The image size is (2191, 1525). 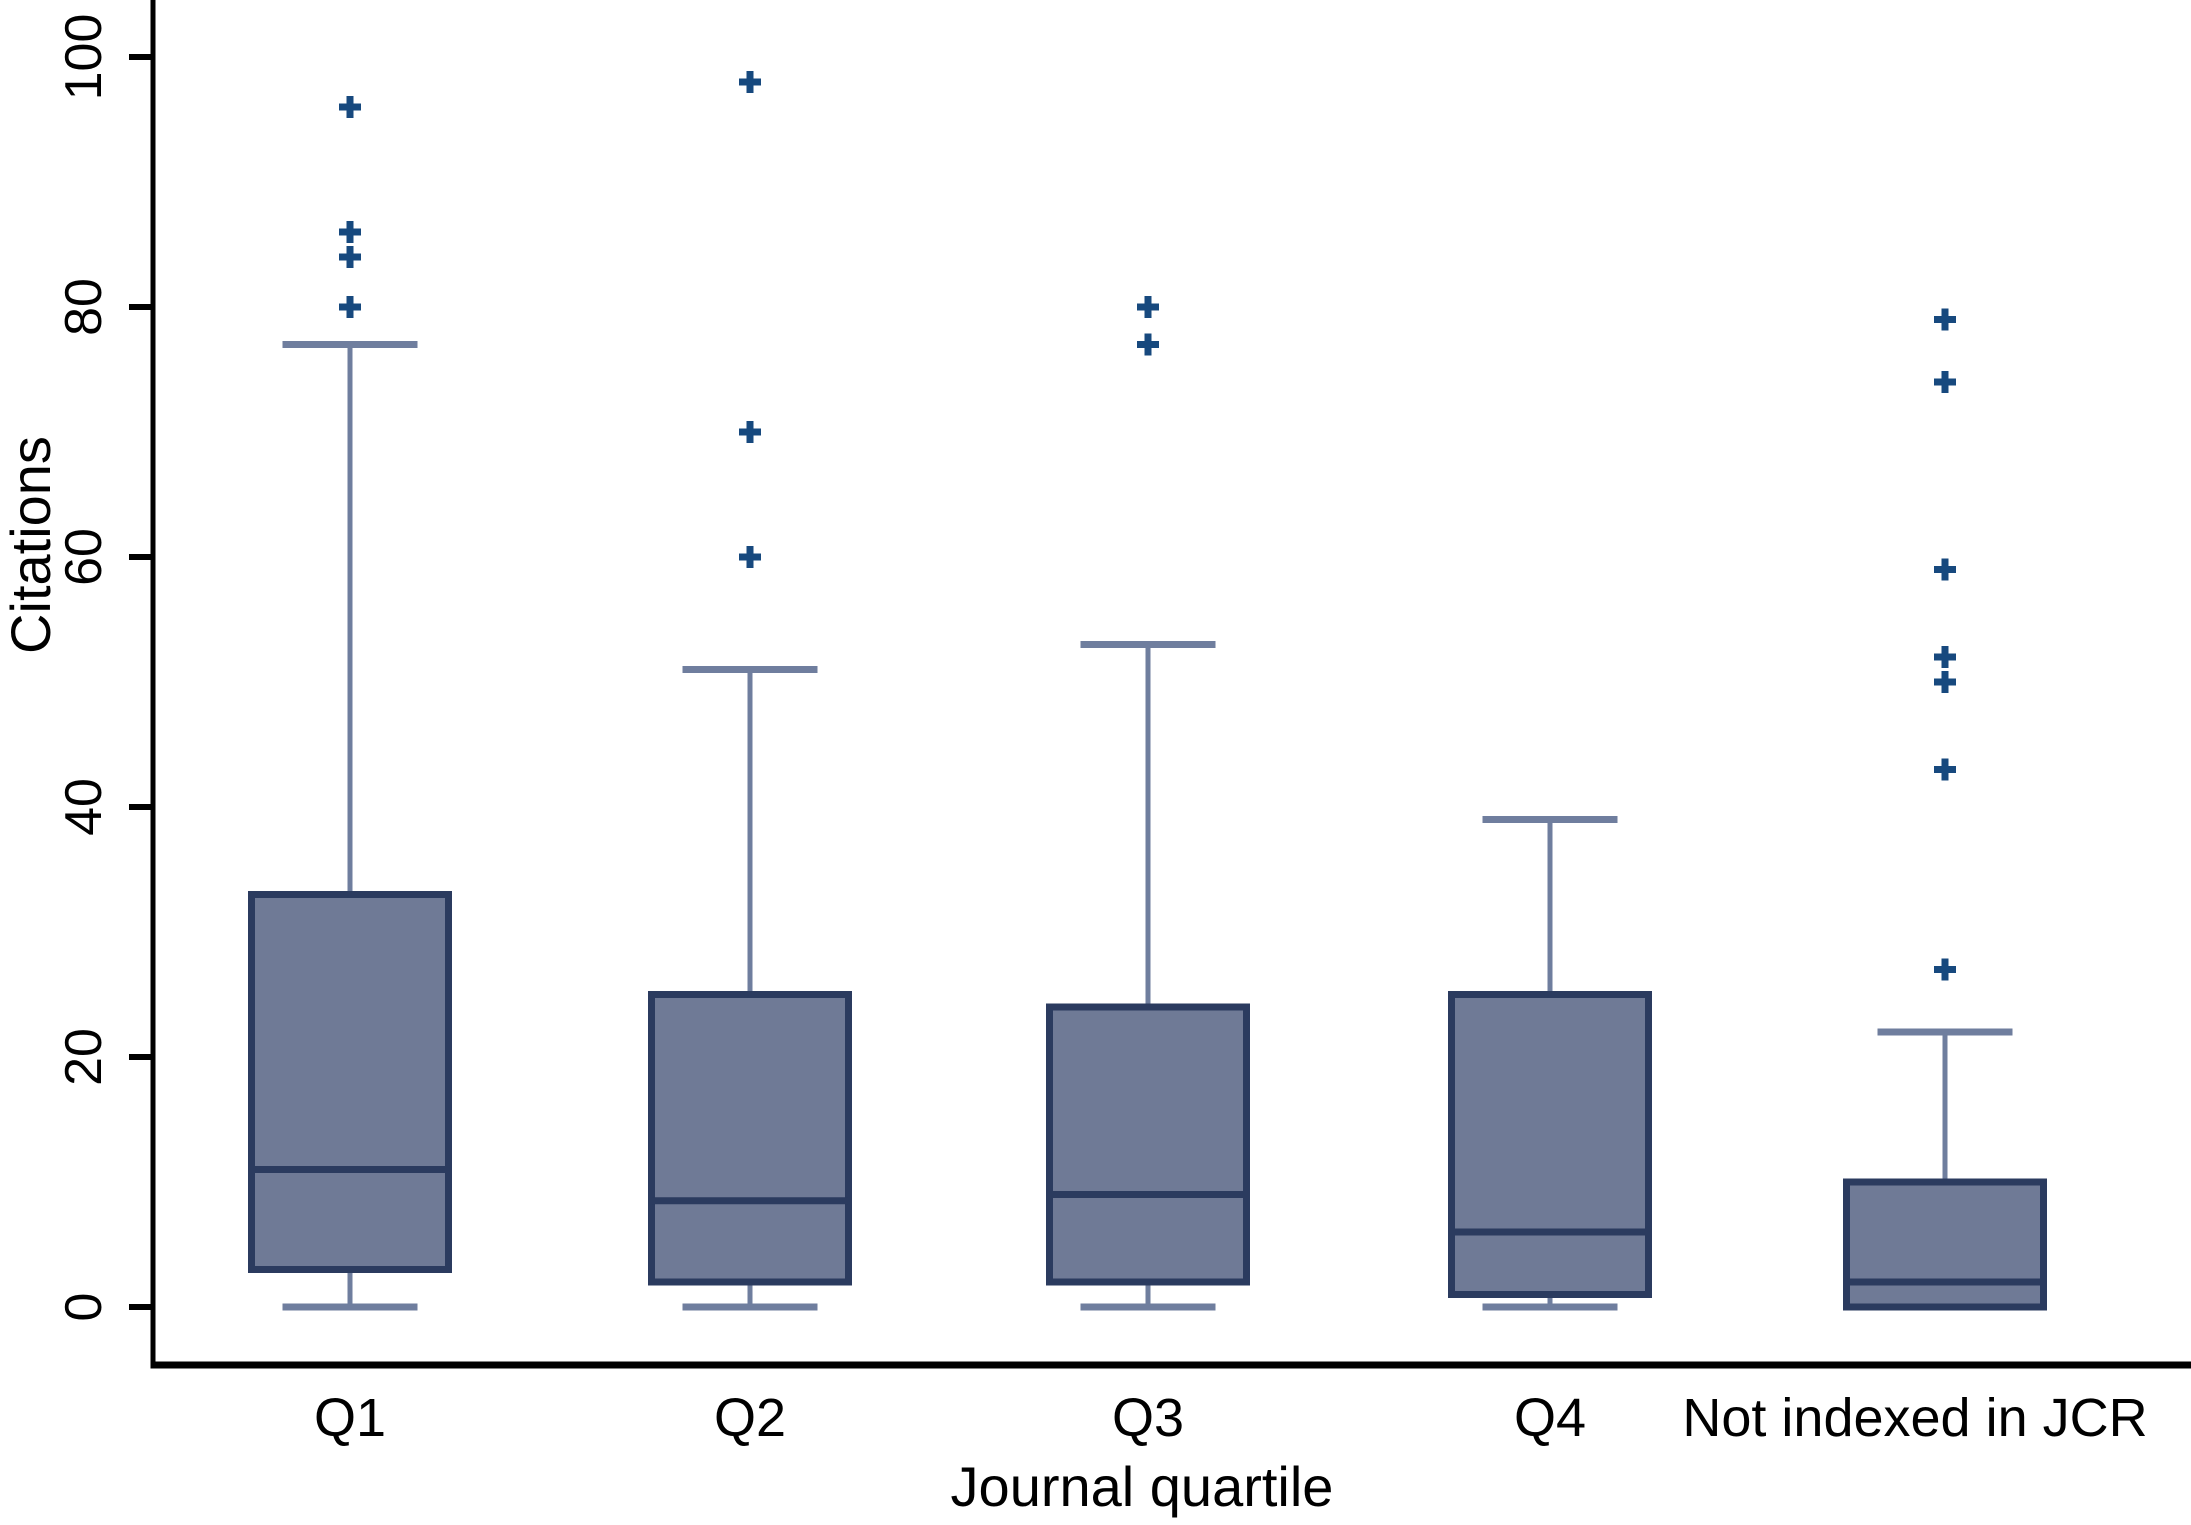 What do you see at coordinates (84, 307) in the screenshot?
I see `y-tick-label-80: 80` at bounding box center [84, 307].